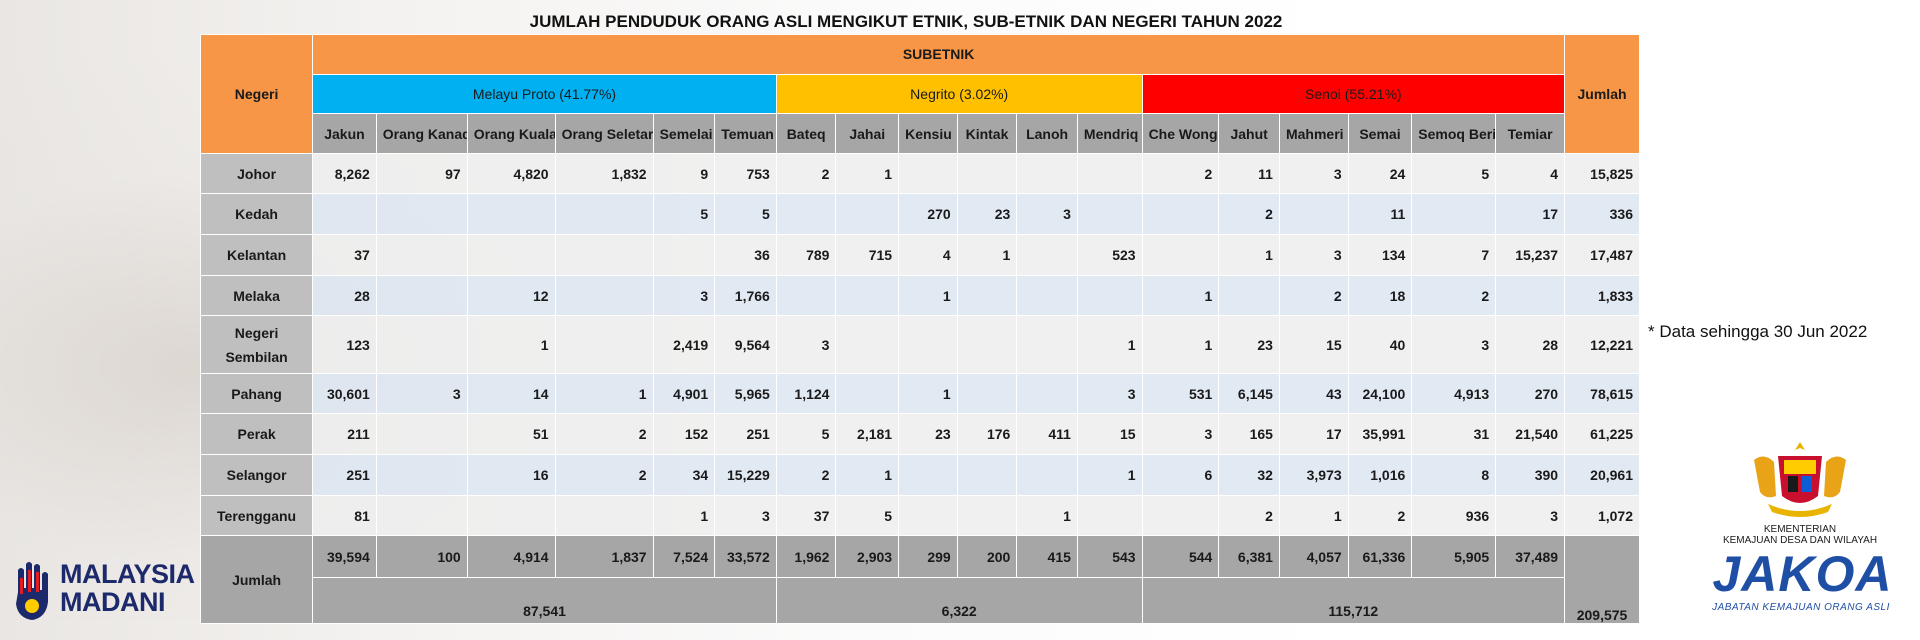  What do you see at coordinates (1380, 133) in the screenshot?
I see `subheader-semai: Semai` at bounding box center [1380, 133].